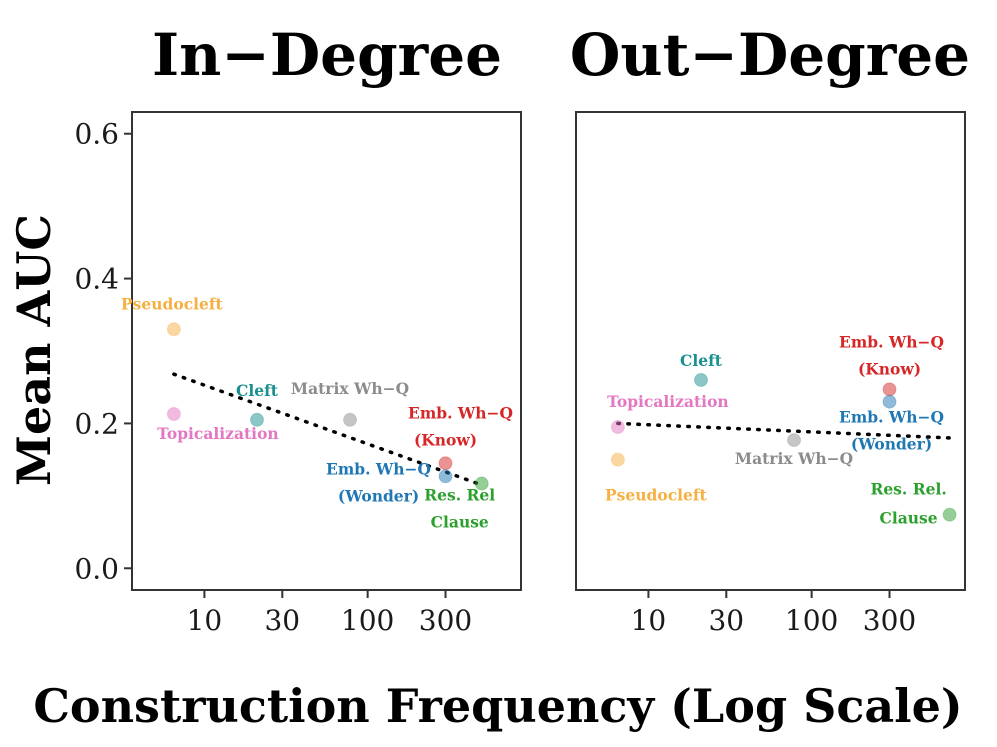  What do you see at coordinates (96, 423) in the screenshot?
I see `y-tick-label: 0.2` at bounding box center [96, 423].